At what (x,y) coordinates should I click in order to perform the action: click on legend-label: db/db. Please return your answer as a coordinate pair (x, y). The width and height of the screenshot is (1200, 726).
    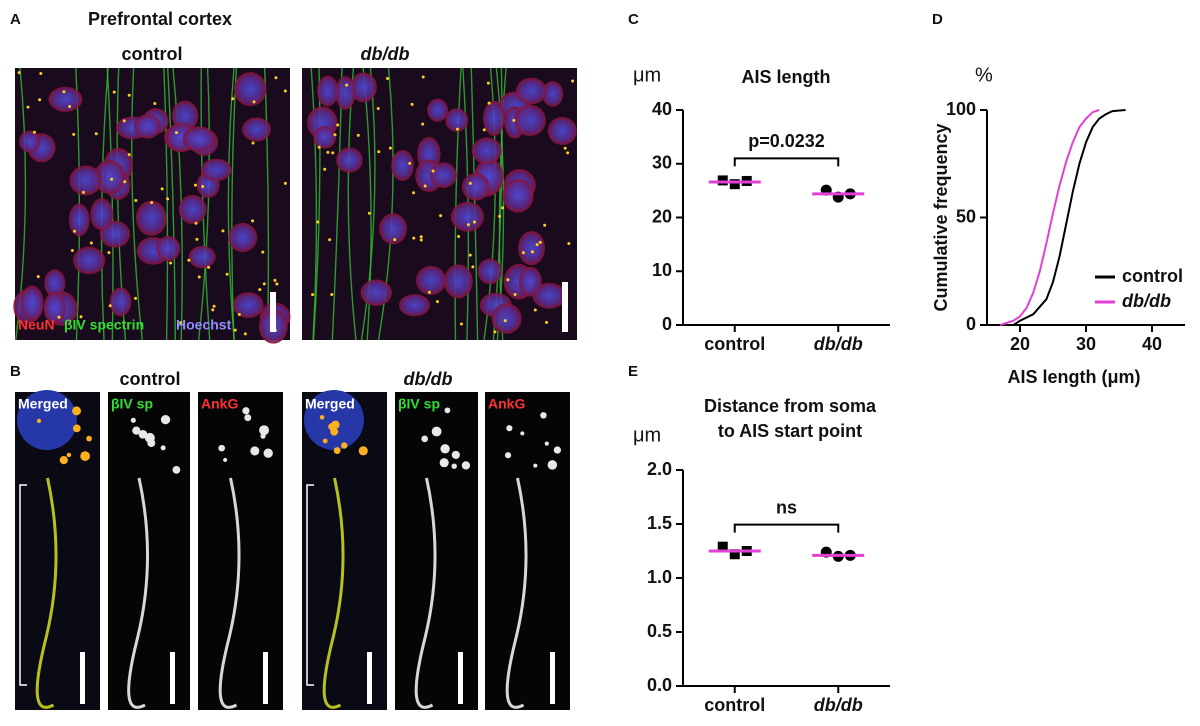
    Looking at the image, I should click on (1146, 301).